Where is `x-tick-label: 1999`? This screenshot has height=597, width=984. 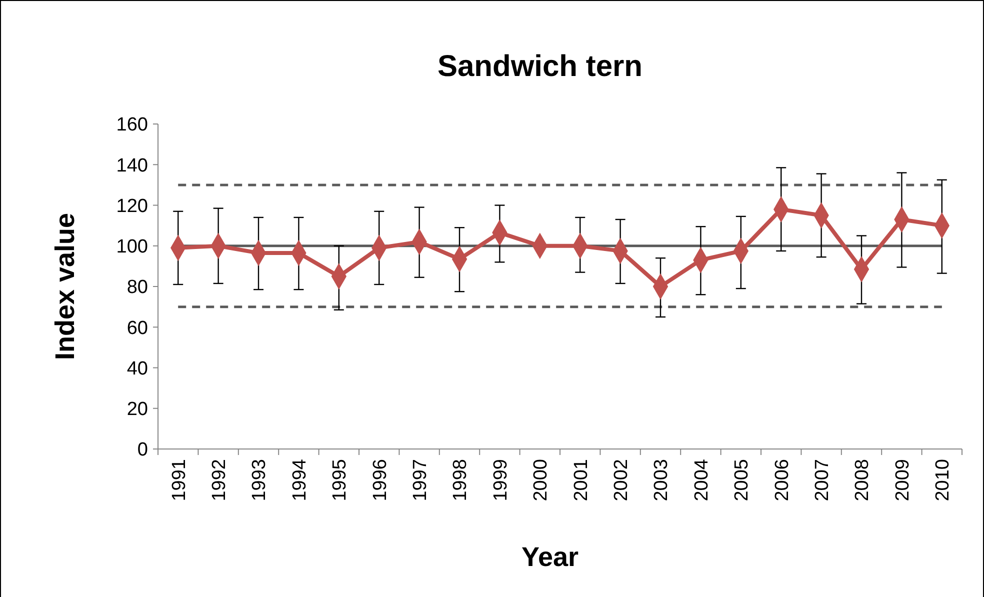 x-tick-label: 1999 is located at coordinates (501, 480).